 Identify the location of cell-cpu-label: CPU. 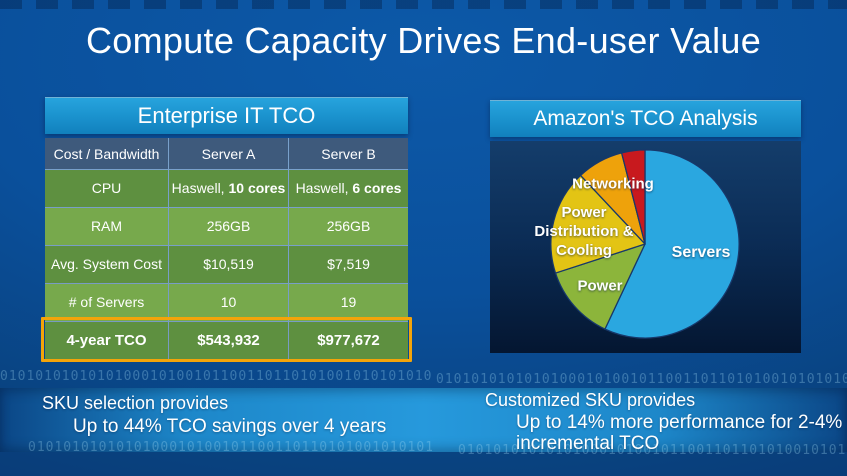
(106, 188).